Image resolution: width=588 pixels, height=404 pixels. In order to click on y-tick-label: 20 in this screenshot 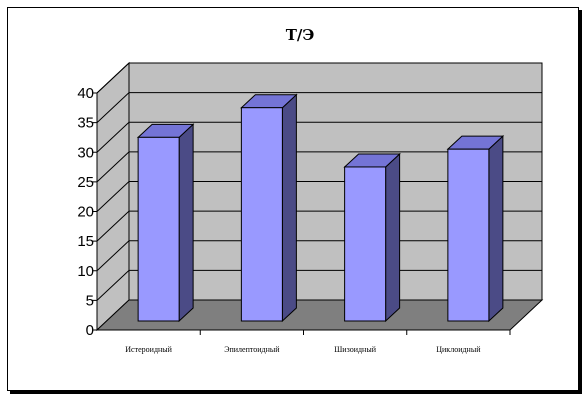, I will do `click(85, 212)`.